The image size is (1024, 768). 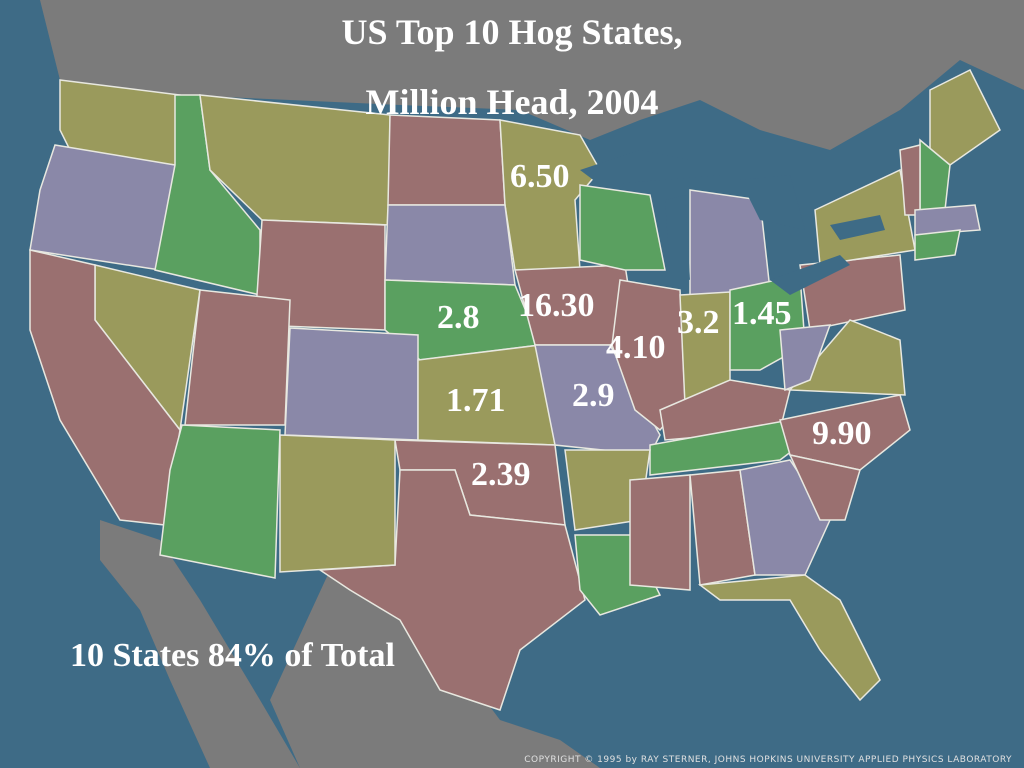 What do you see at coordinates (636, 347) in the screenshot?
I see `state-value: 4.10` at bounding box center [636, 347].